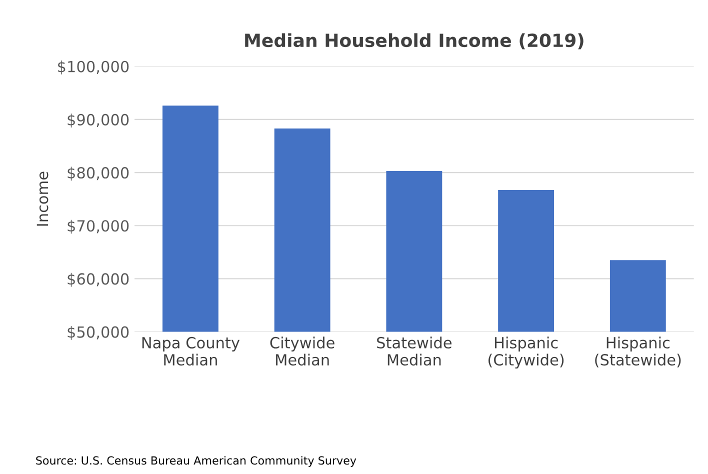 The height and width of the screenshot is (474, 708). I want to click on y-axis-title: Income, so click(42, 199).